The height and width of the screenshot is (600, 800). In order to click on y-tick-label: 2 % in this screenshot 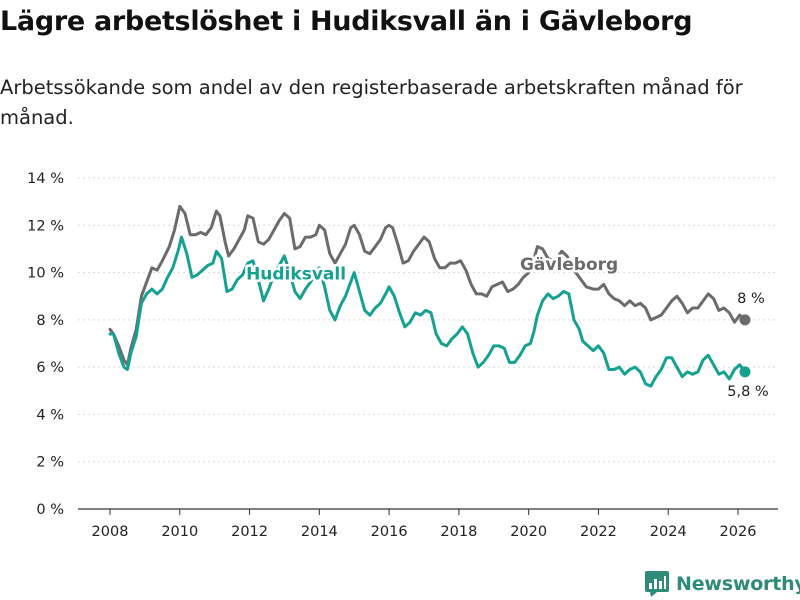, I will do `click(50, 463)`.